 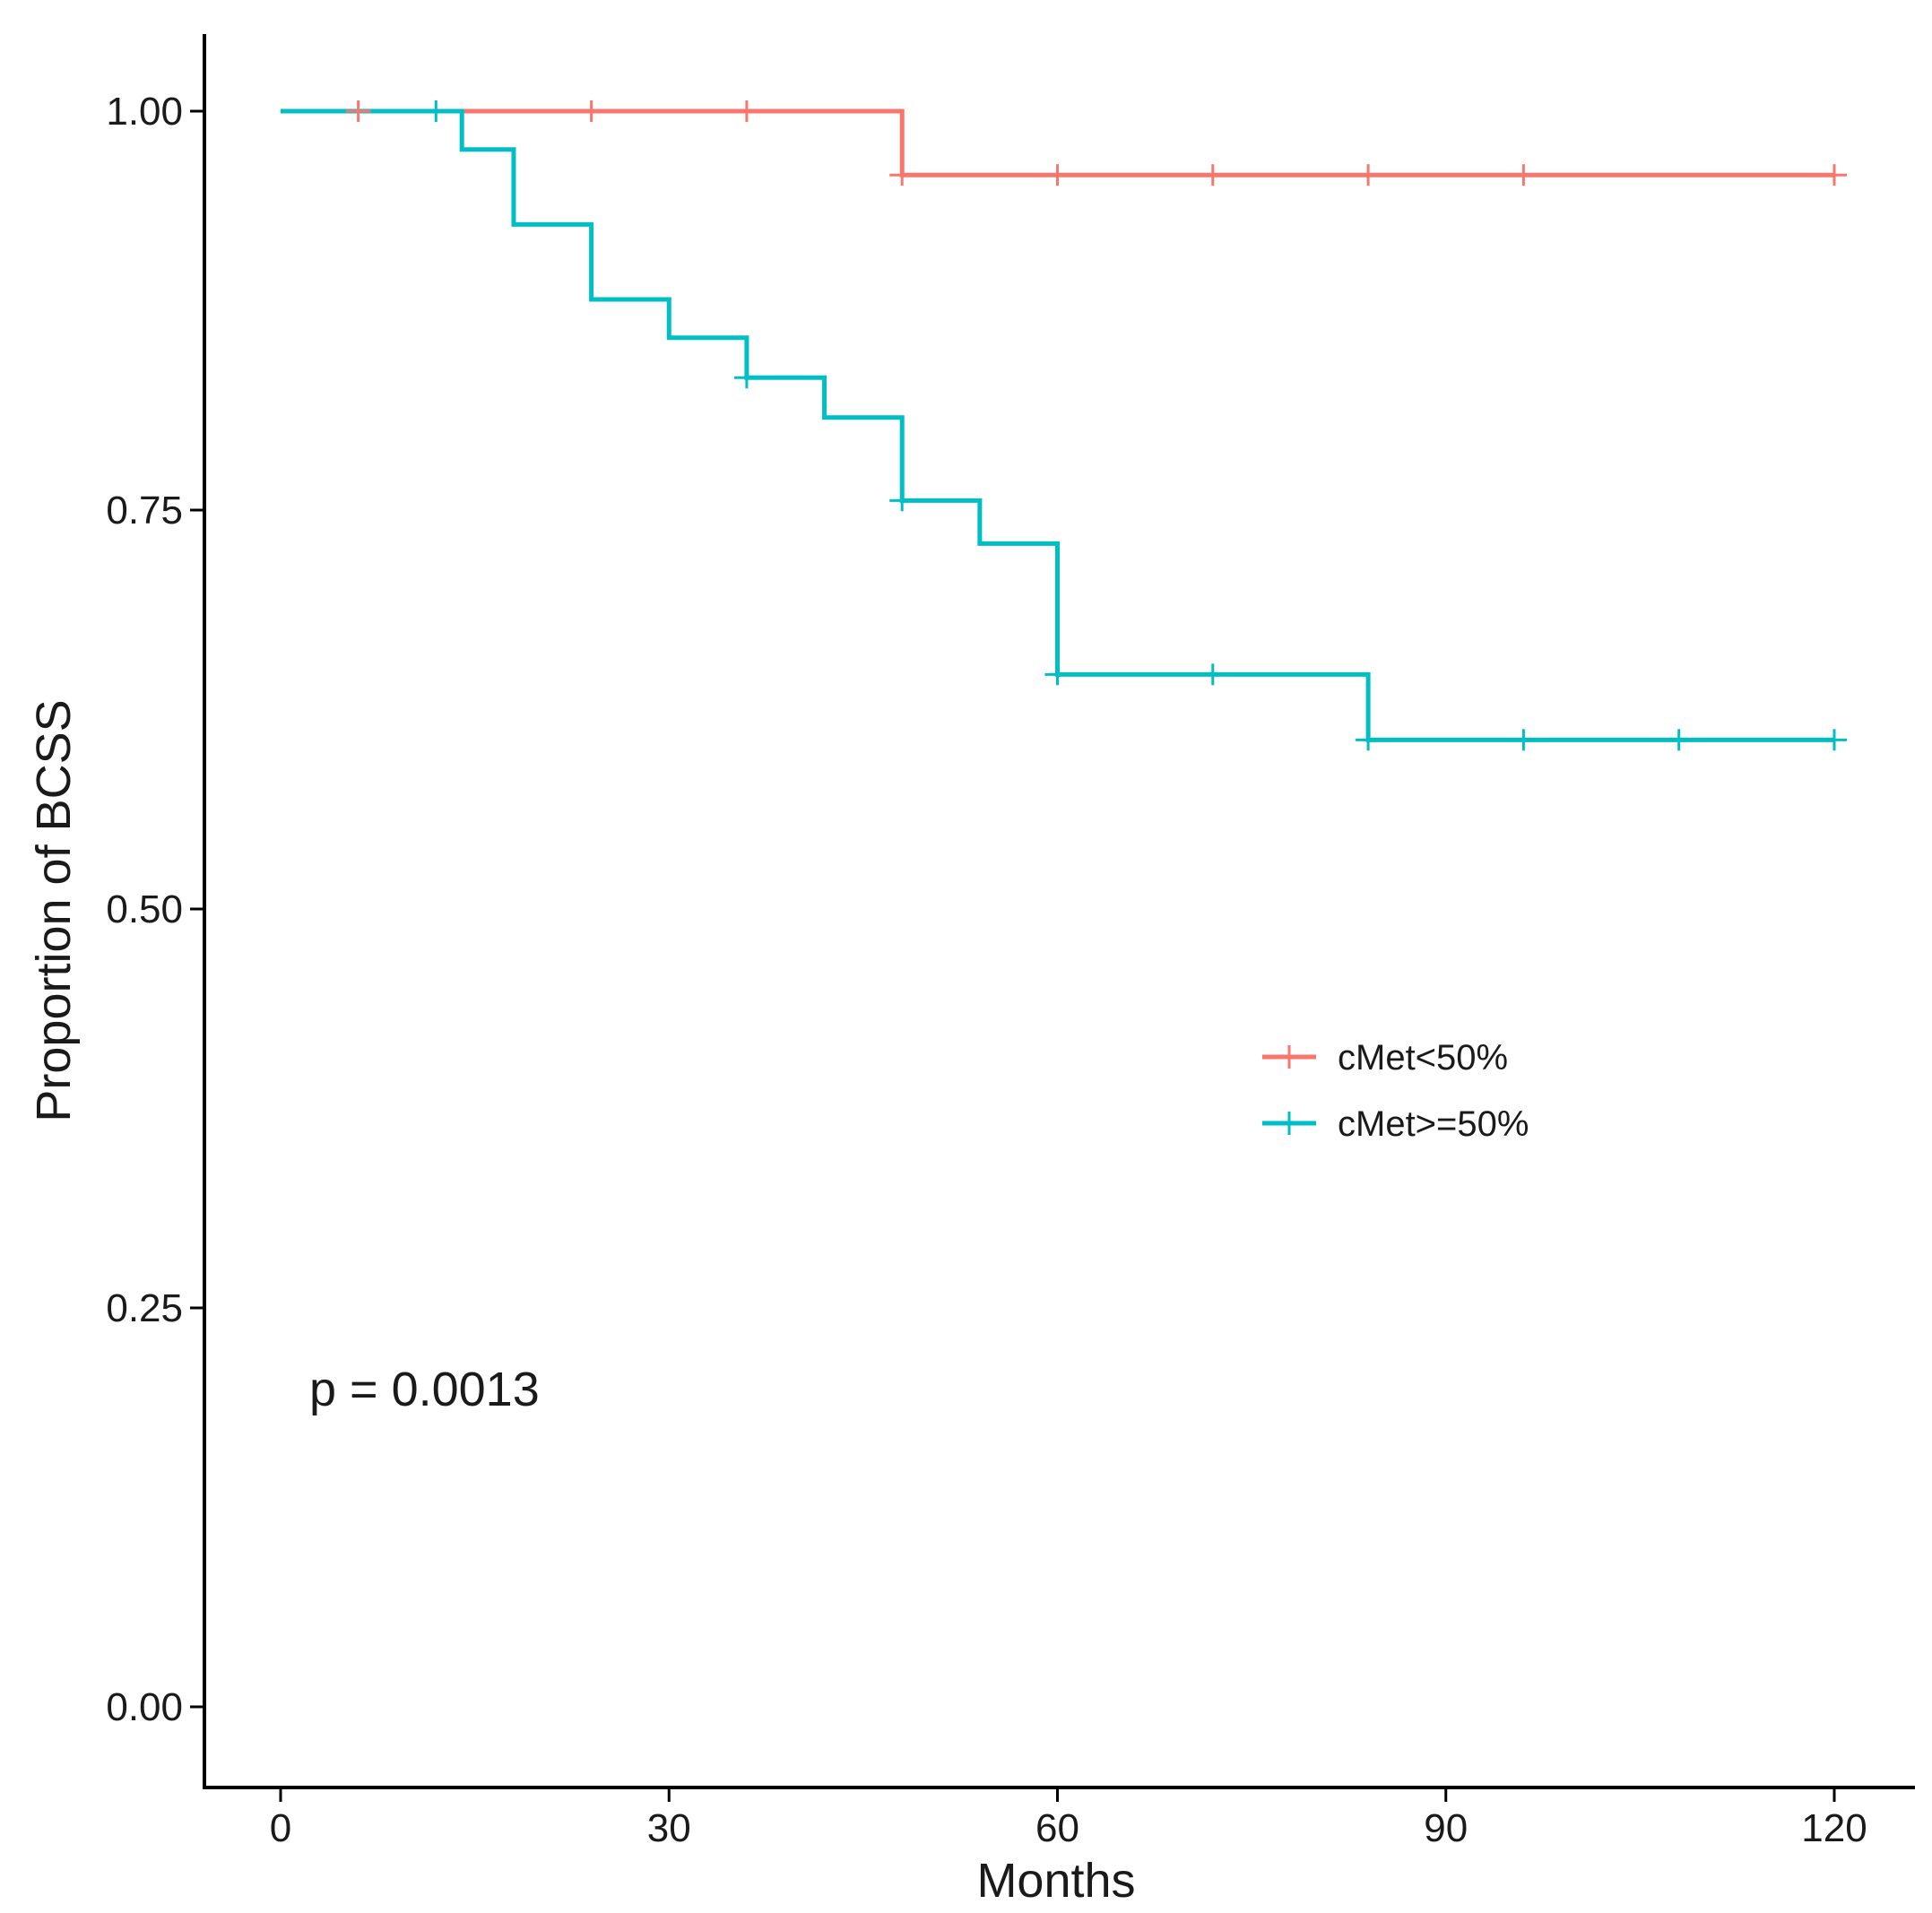 I want to click on x-tick-label: 0, so click(x=280, y=1828).